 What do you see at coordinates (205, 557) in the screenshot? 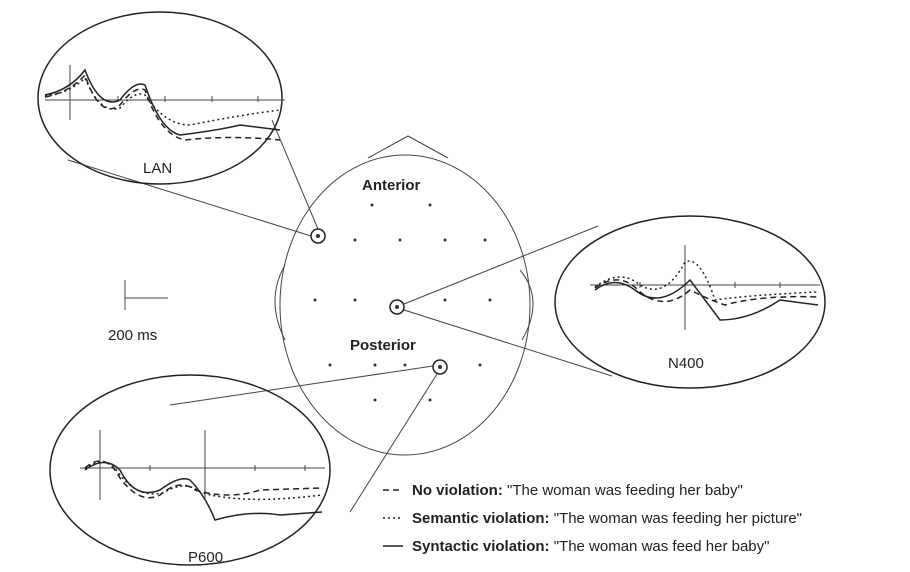
I see `inset-label: P600` at bounding box center [205, 557].